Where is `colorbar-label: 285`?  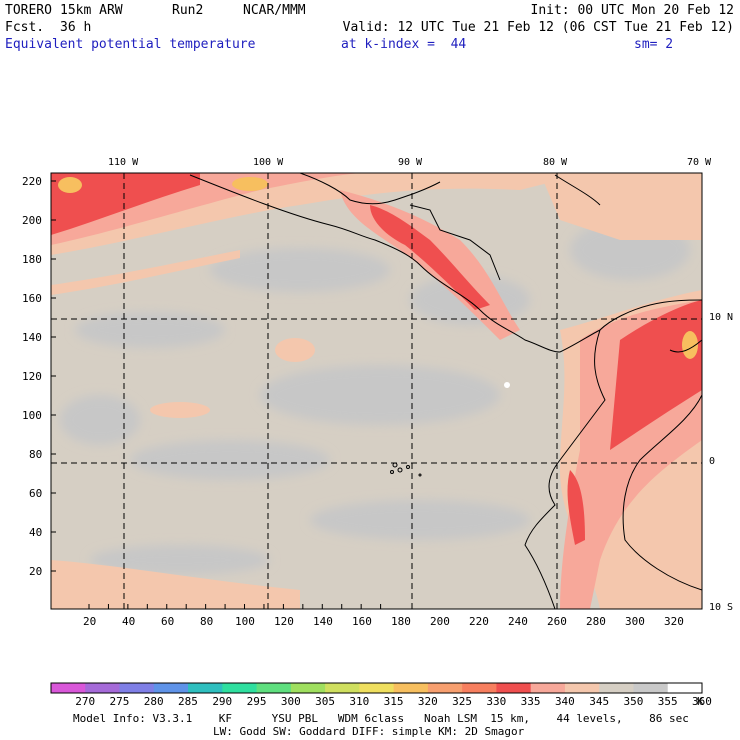 colorbar-label: 285 is located at coordinates (188, 701).